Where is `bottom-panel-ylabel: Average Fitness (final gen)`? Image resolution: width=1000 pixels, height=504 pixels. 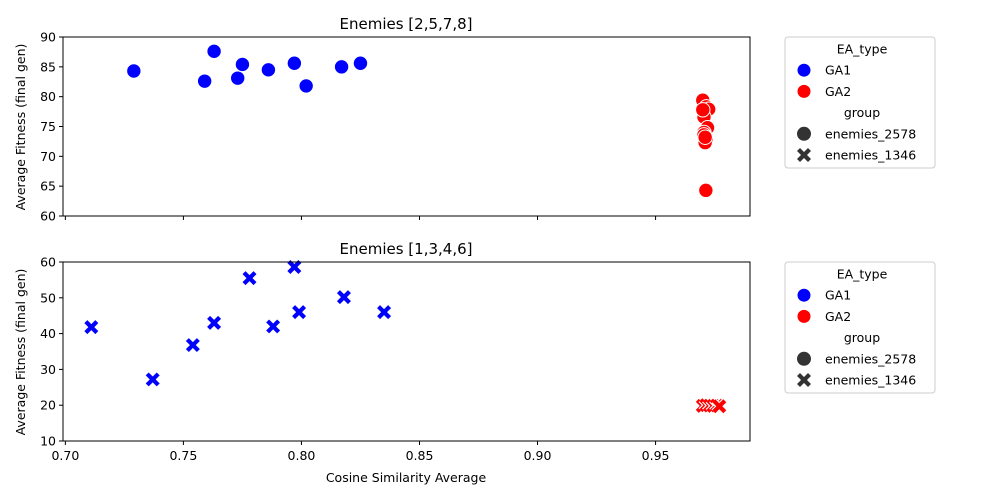
bottom-panel-ylabel: Average Fitness (final gen) is located at coordinates (20, 352).